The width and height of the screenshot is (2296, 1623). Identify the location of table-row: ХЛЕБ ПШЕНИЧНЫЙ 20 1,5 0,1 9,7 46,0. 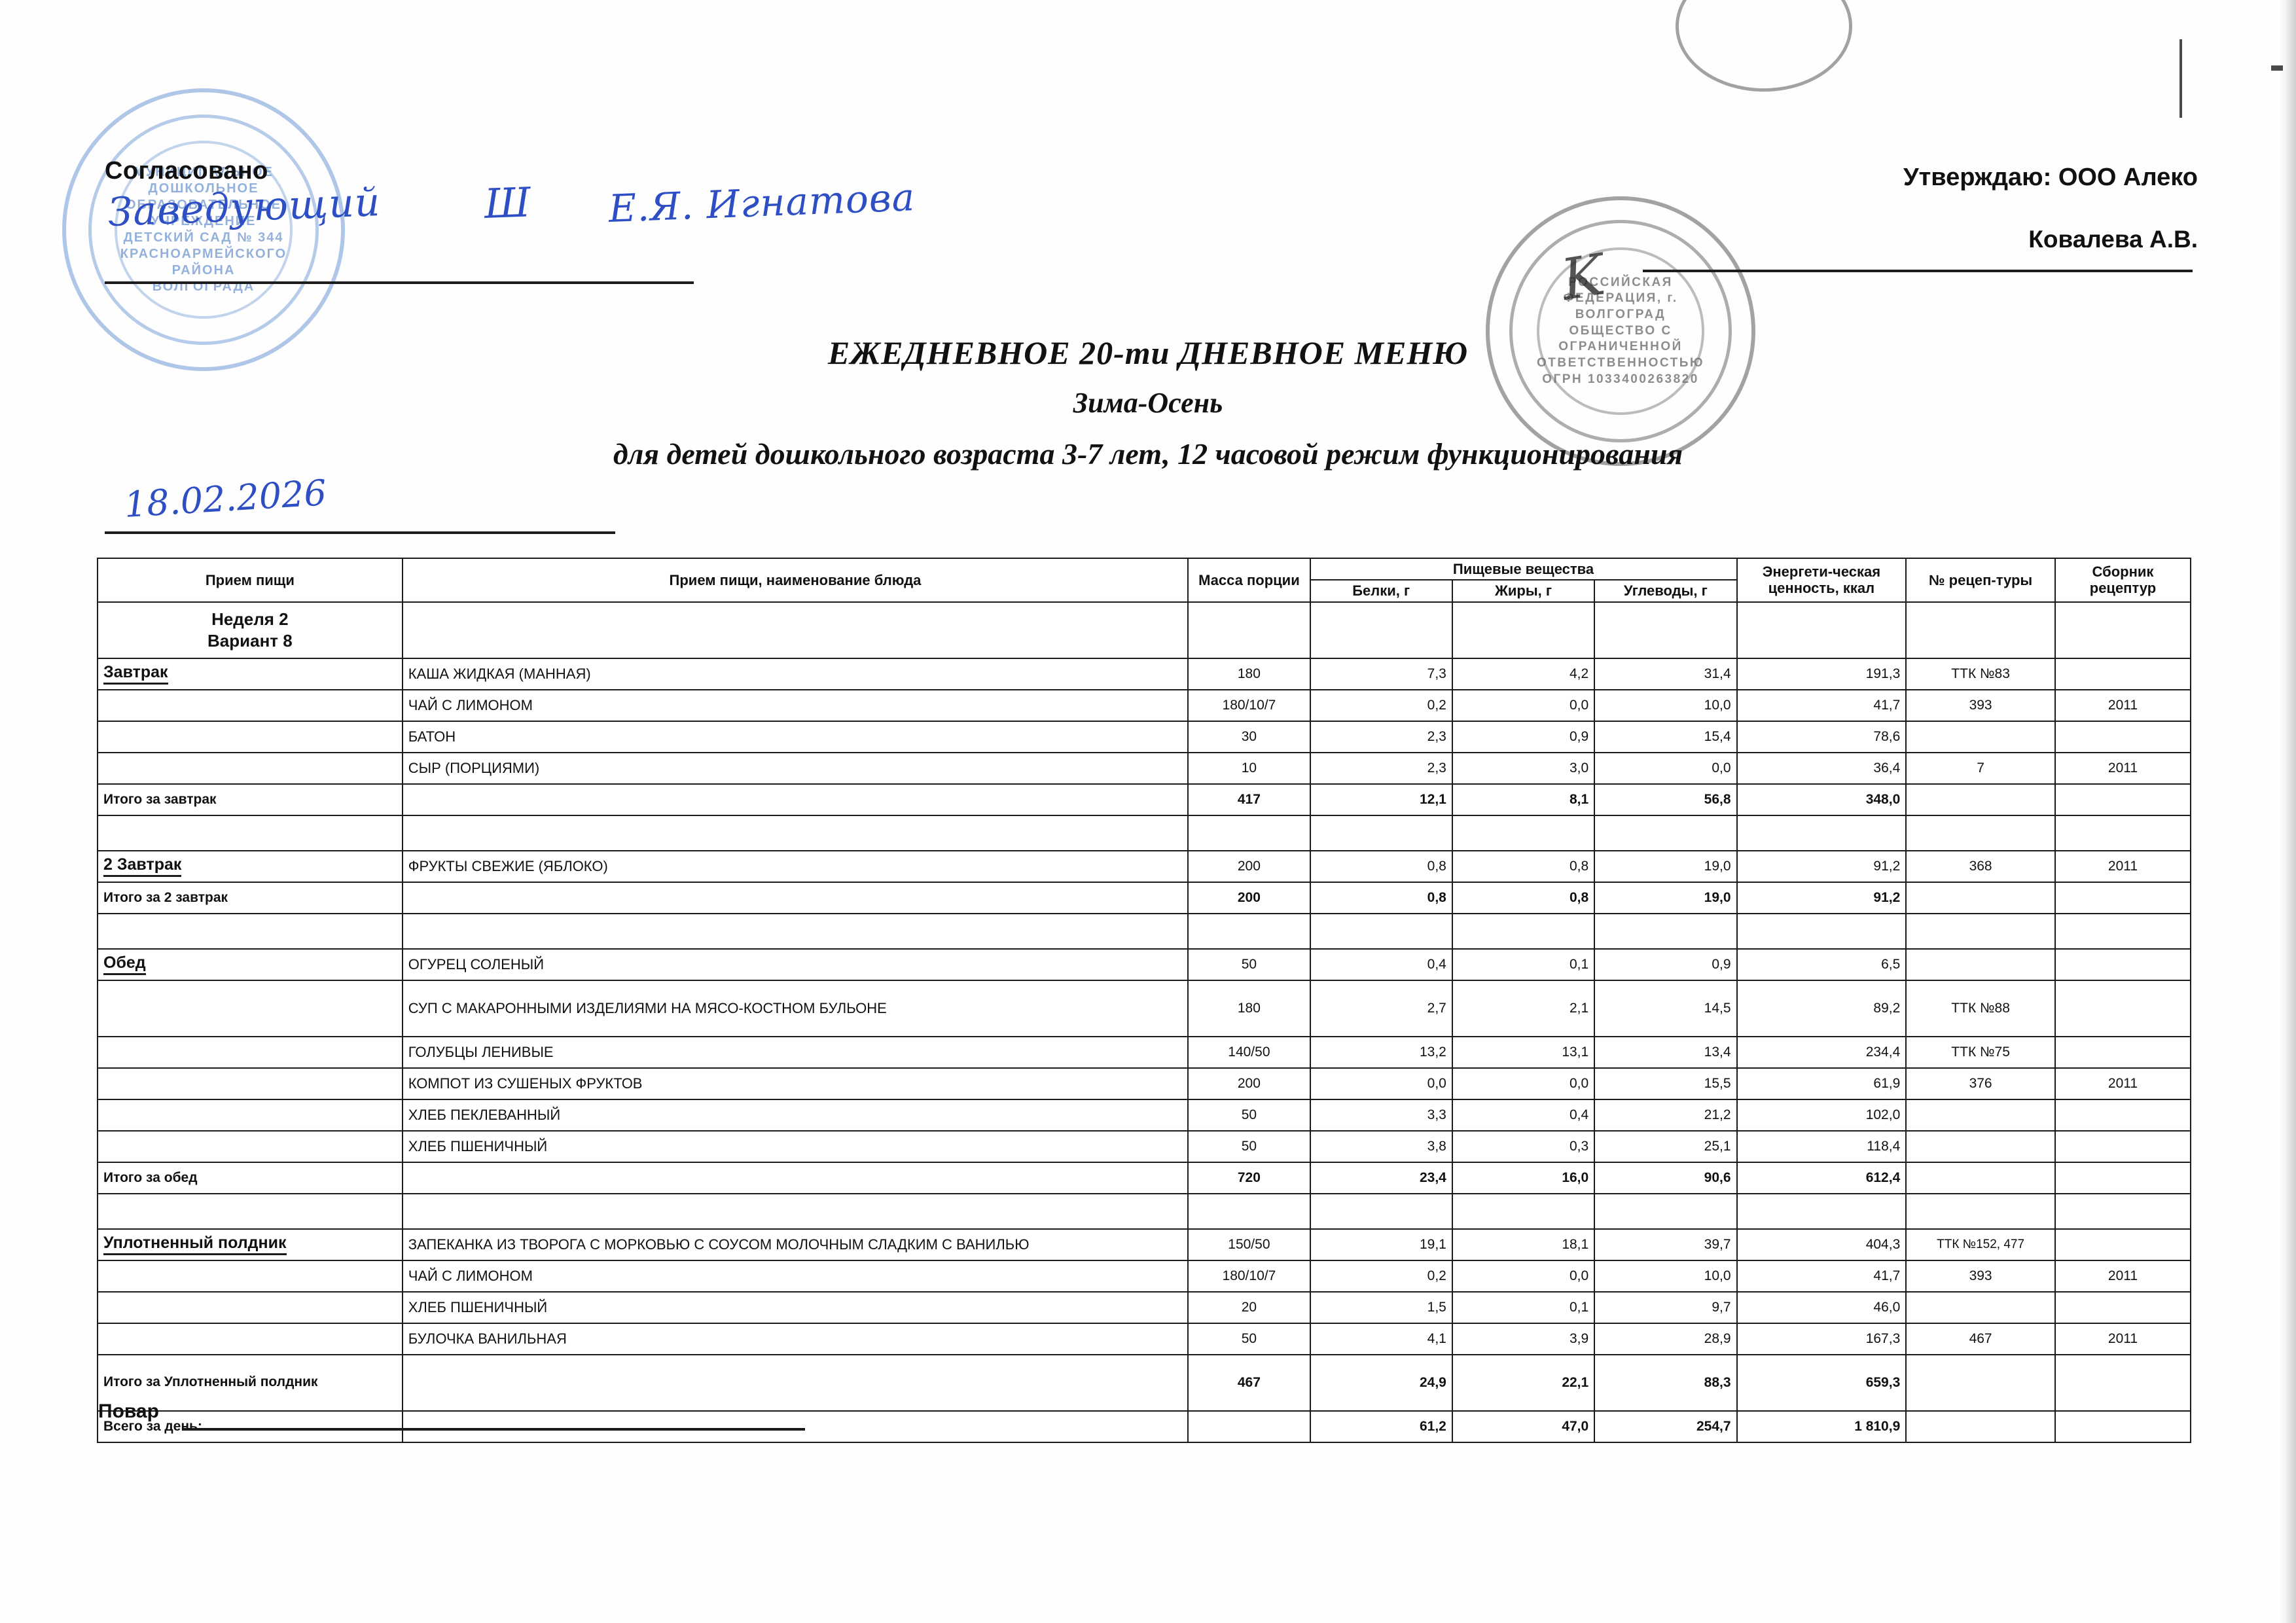
(1144, 1307).